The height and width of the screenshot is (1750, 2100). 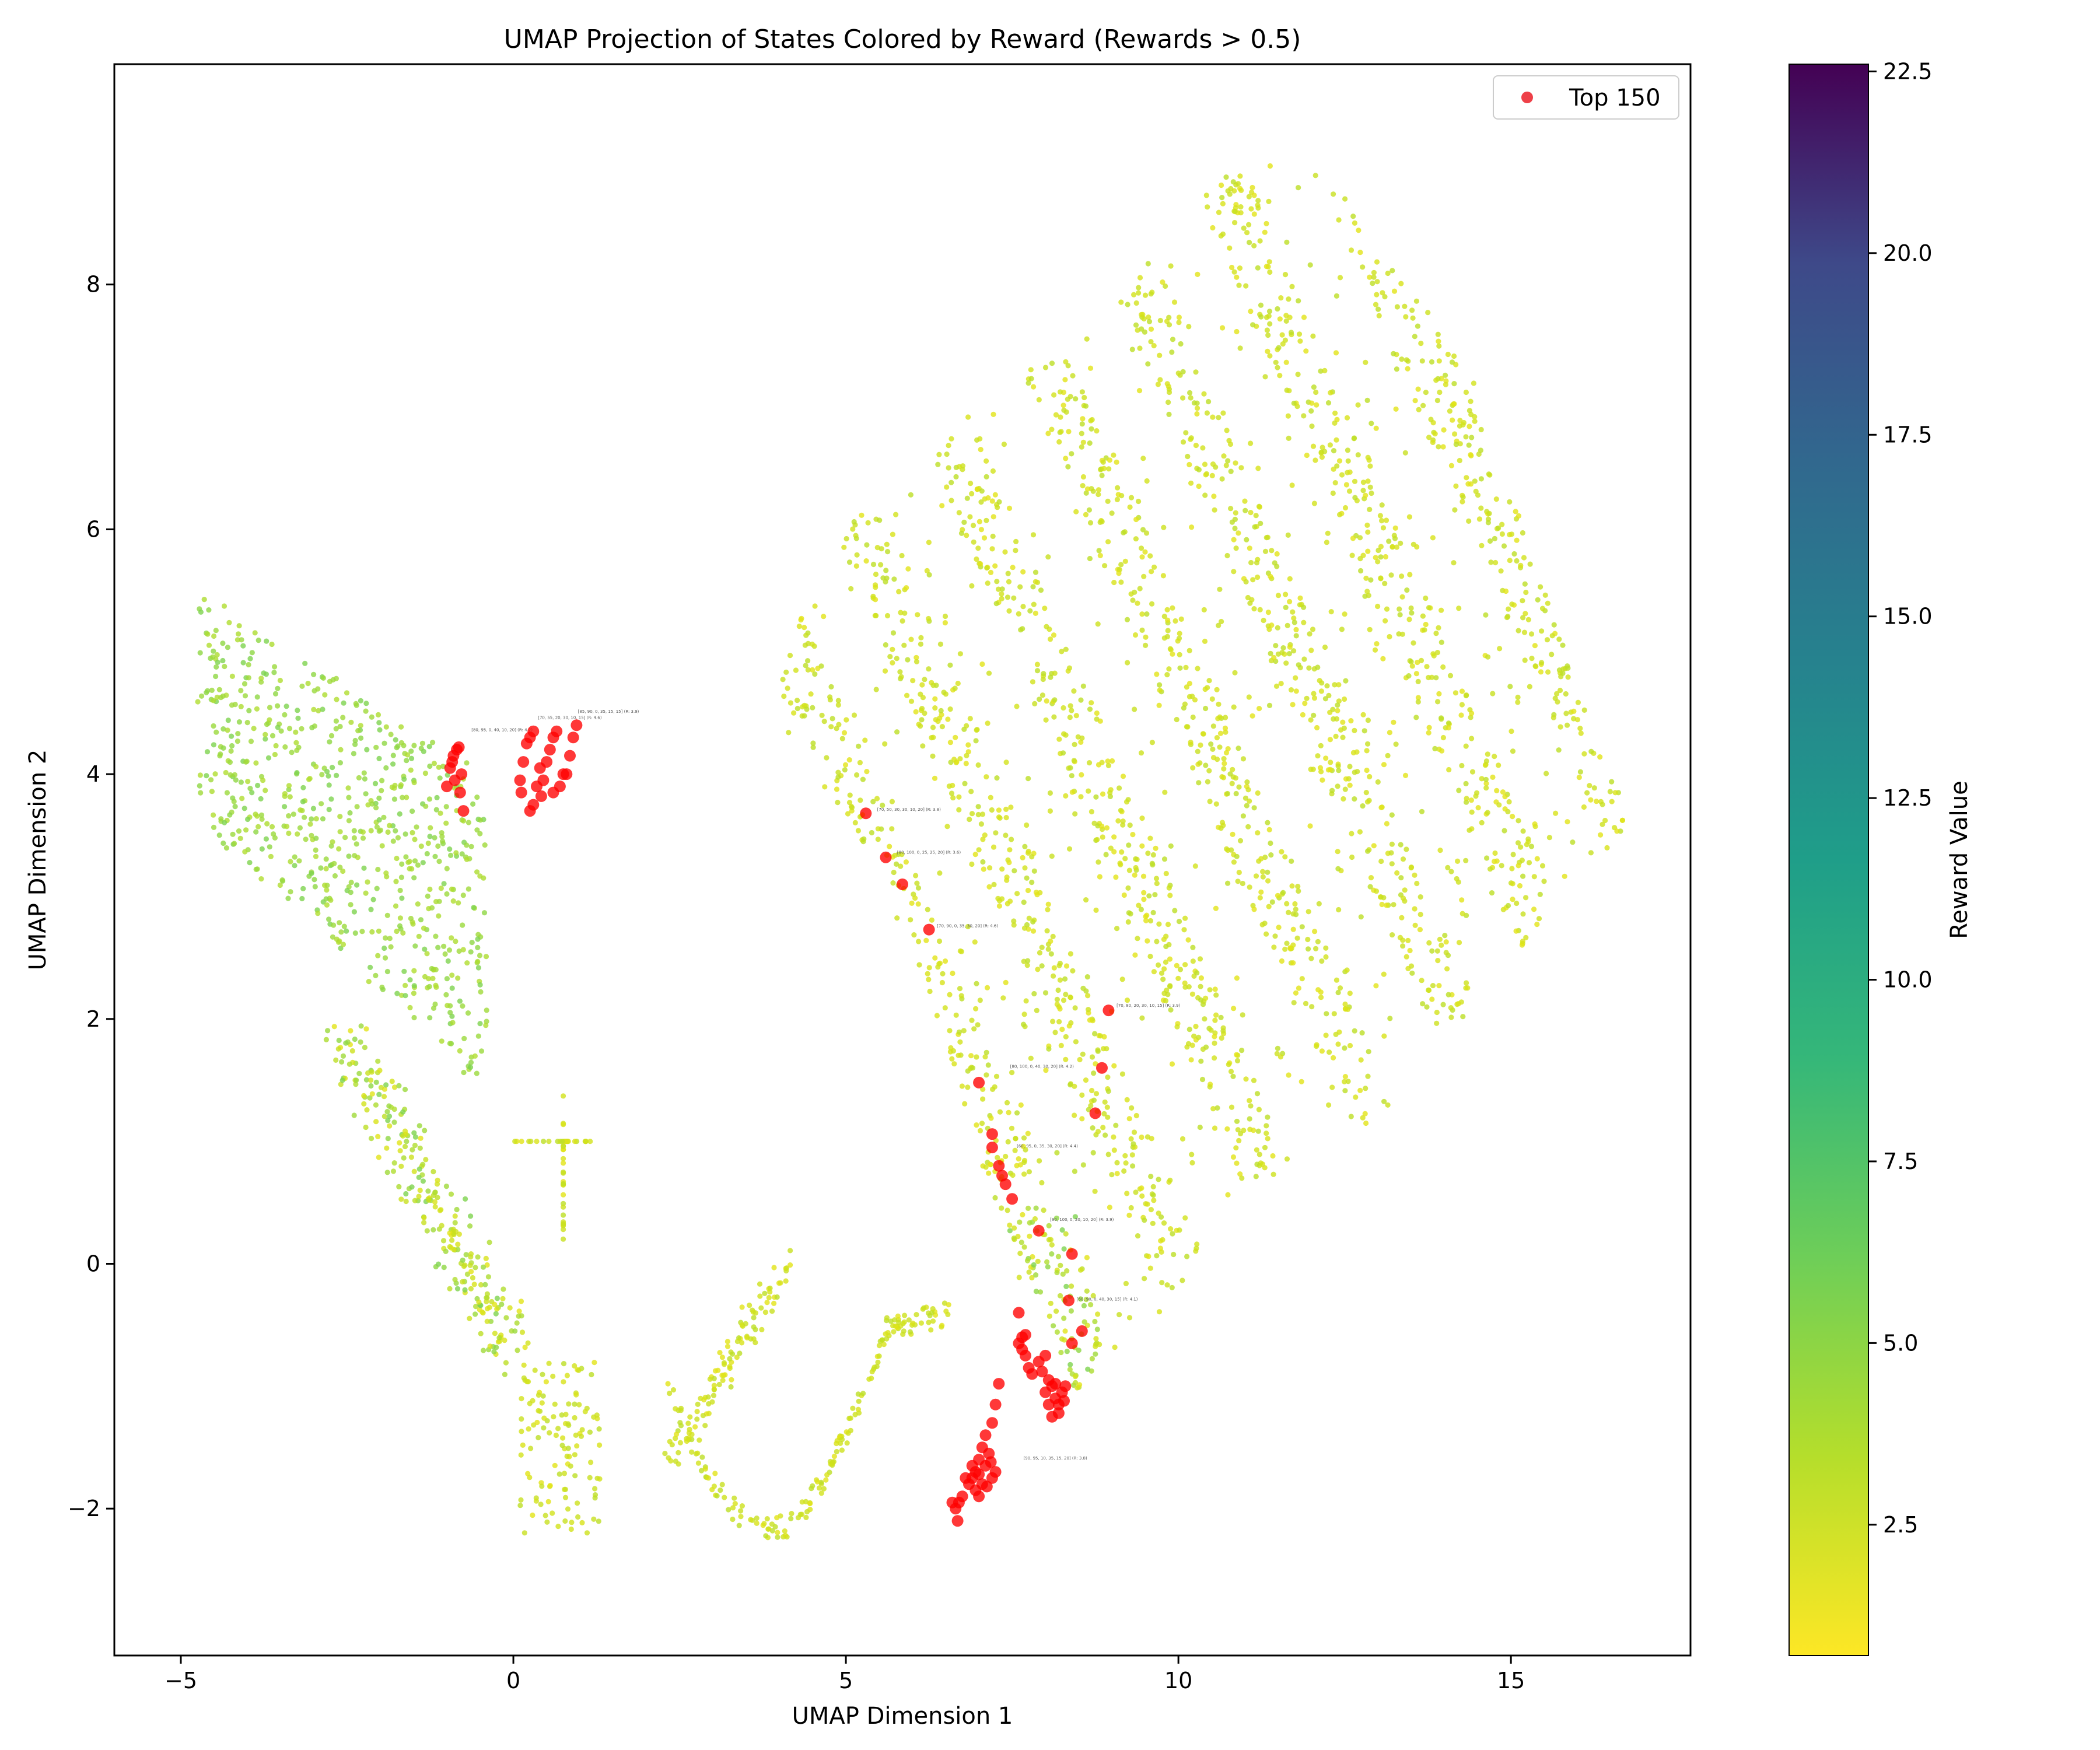 I want to click on top-150-point, so click(x=463, y=811).